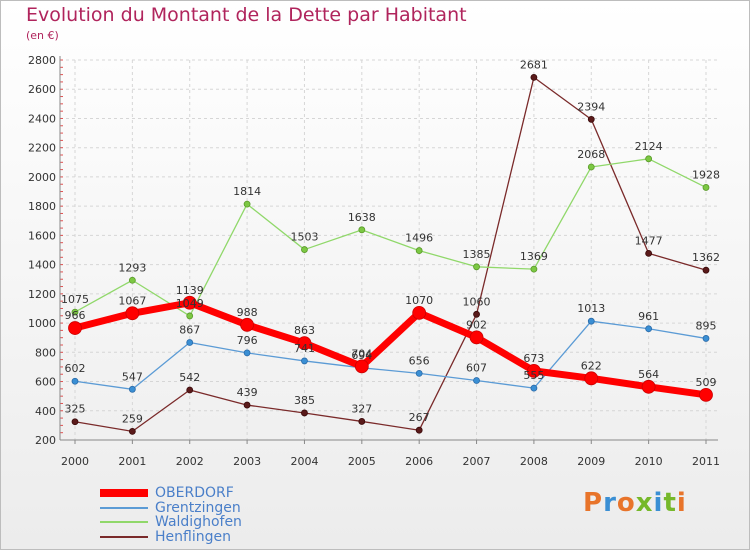 This screenshot has height=550, width=750. I want to click on x-tick-label: 2008, so click(534, 461).